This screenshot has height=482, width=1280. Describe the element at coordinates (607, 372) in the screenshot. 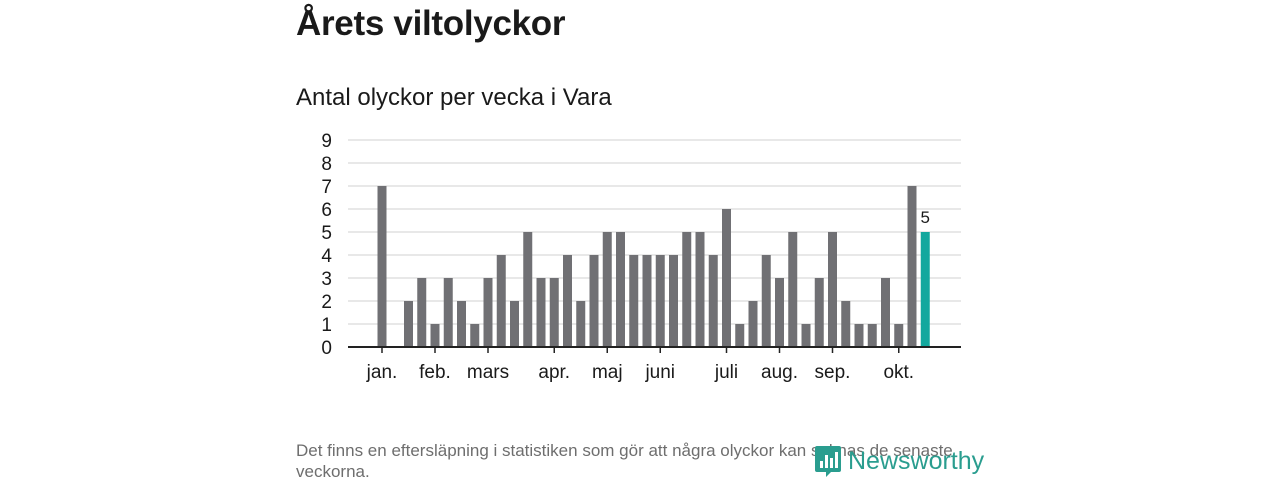

I see `x-tick-label: maj` at that location.